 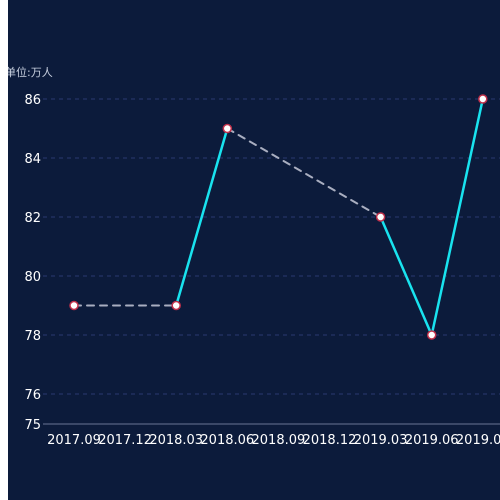 I want to click on x-tick-label: 2018.12, so click(x=330, y=440).